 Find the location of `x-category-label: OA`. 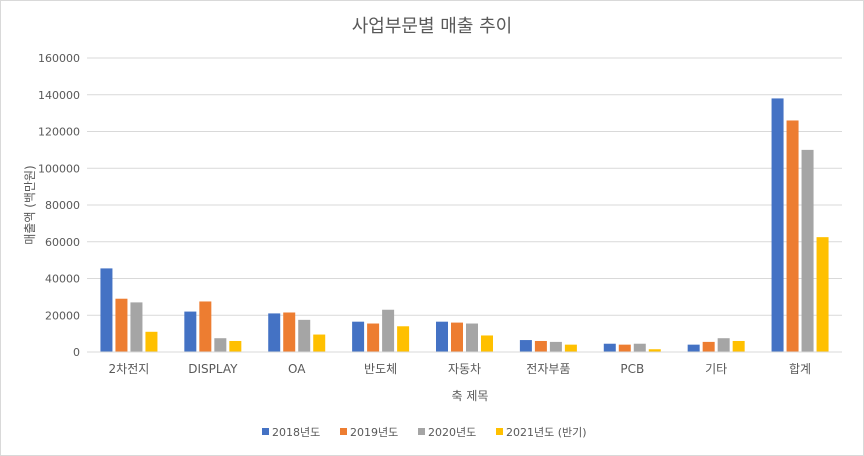

x-category-label: OA is located at coordinates (297, 369).